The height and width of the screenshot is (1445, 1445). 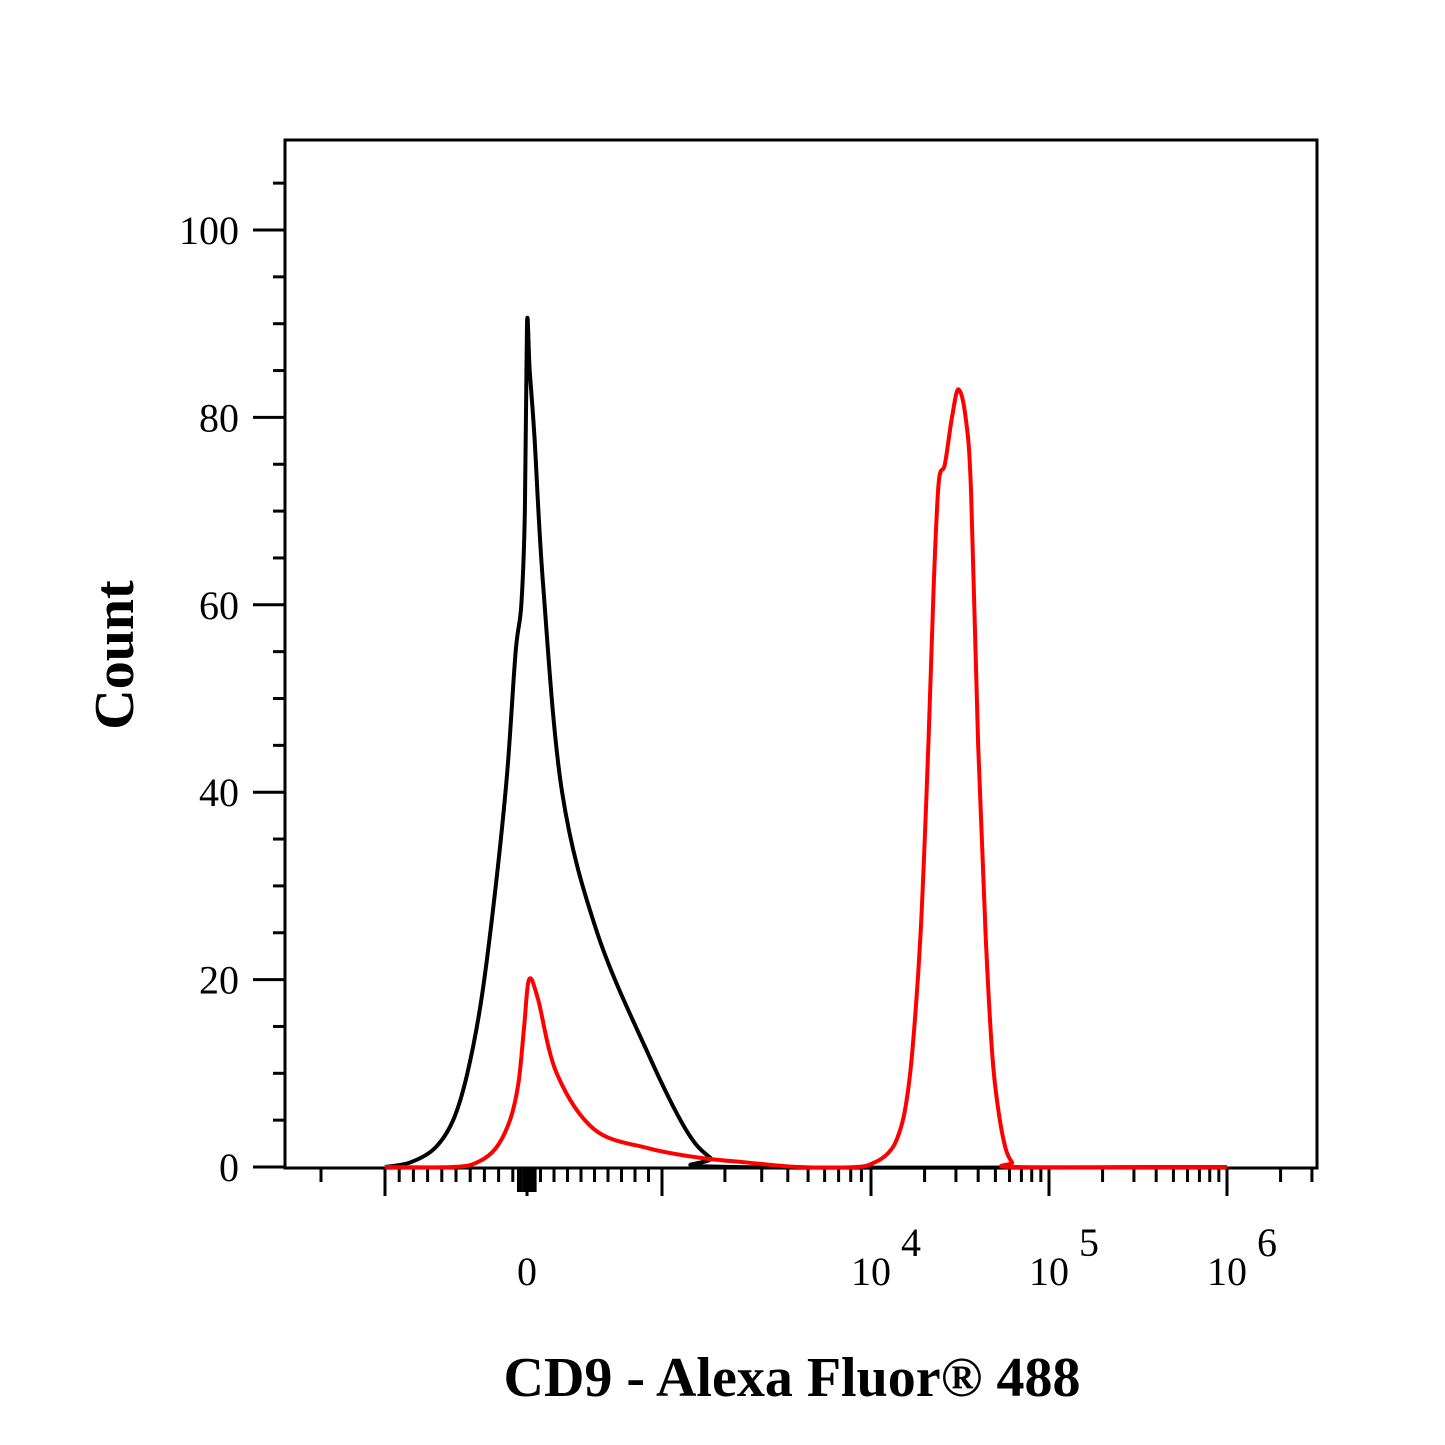 What do you see at coordinates (816, 1182) in the screenshot?
I see `x-axis` at bounding box center [816, 1182].